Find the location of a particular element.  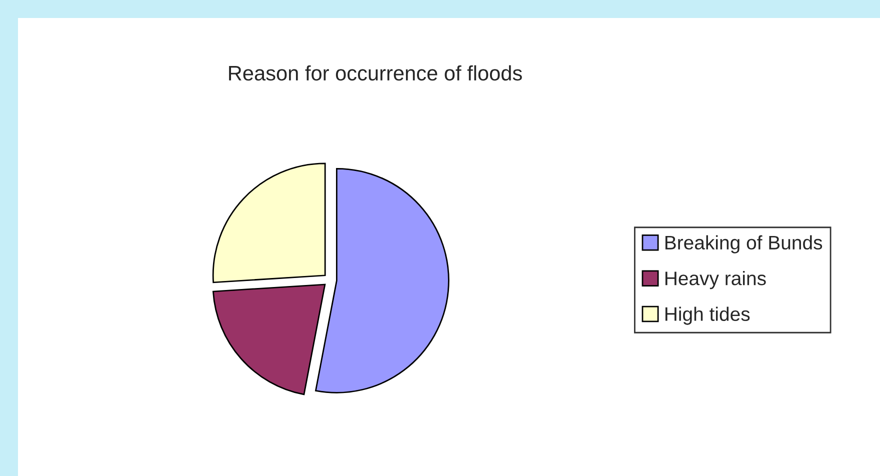

legend-label: Heavy rains is located at coordinates (715, 280).